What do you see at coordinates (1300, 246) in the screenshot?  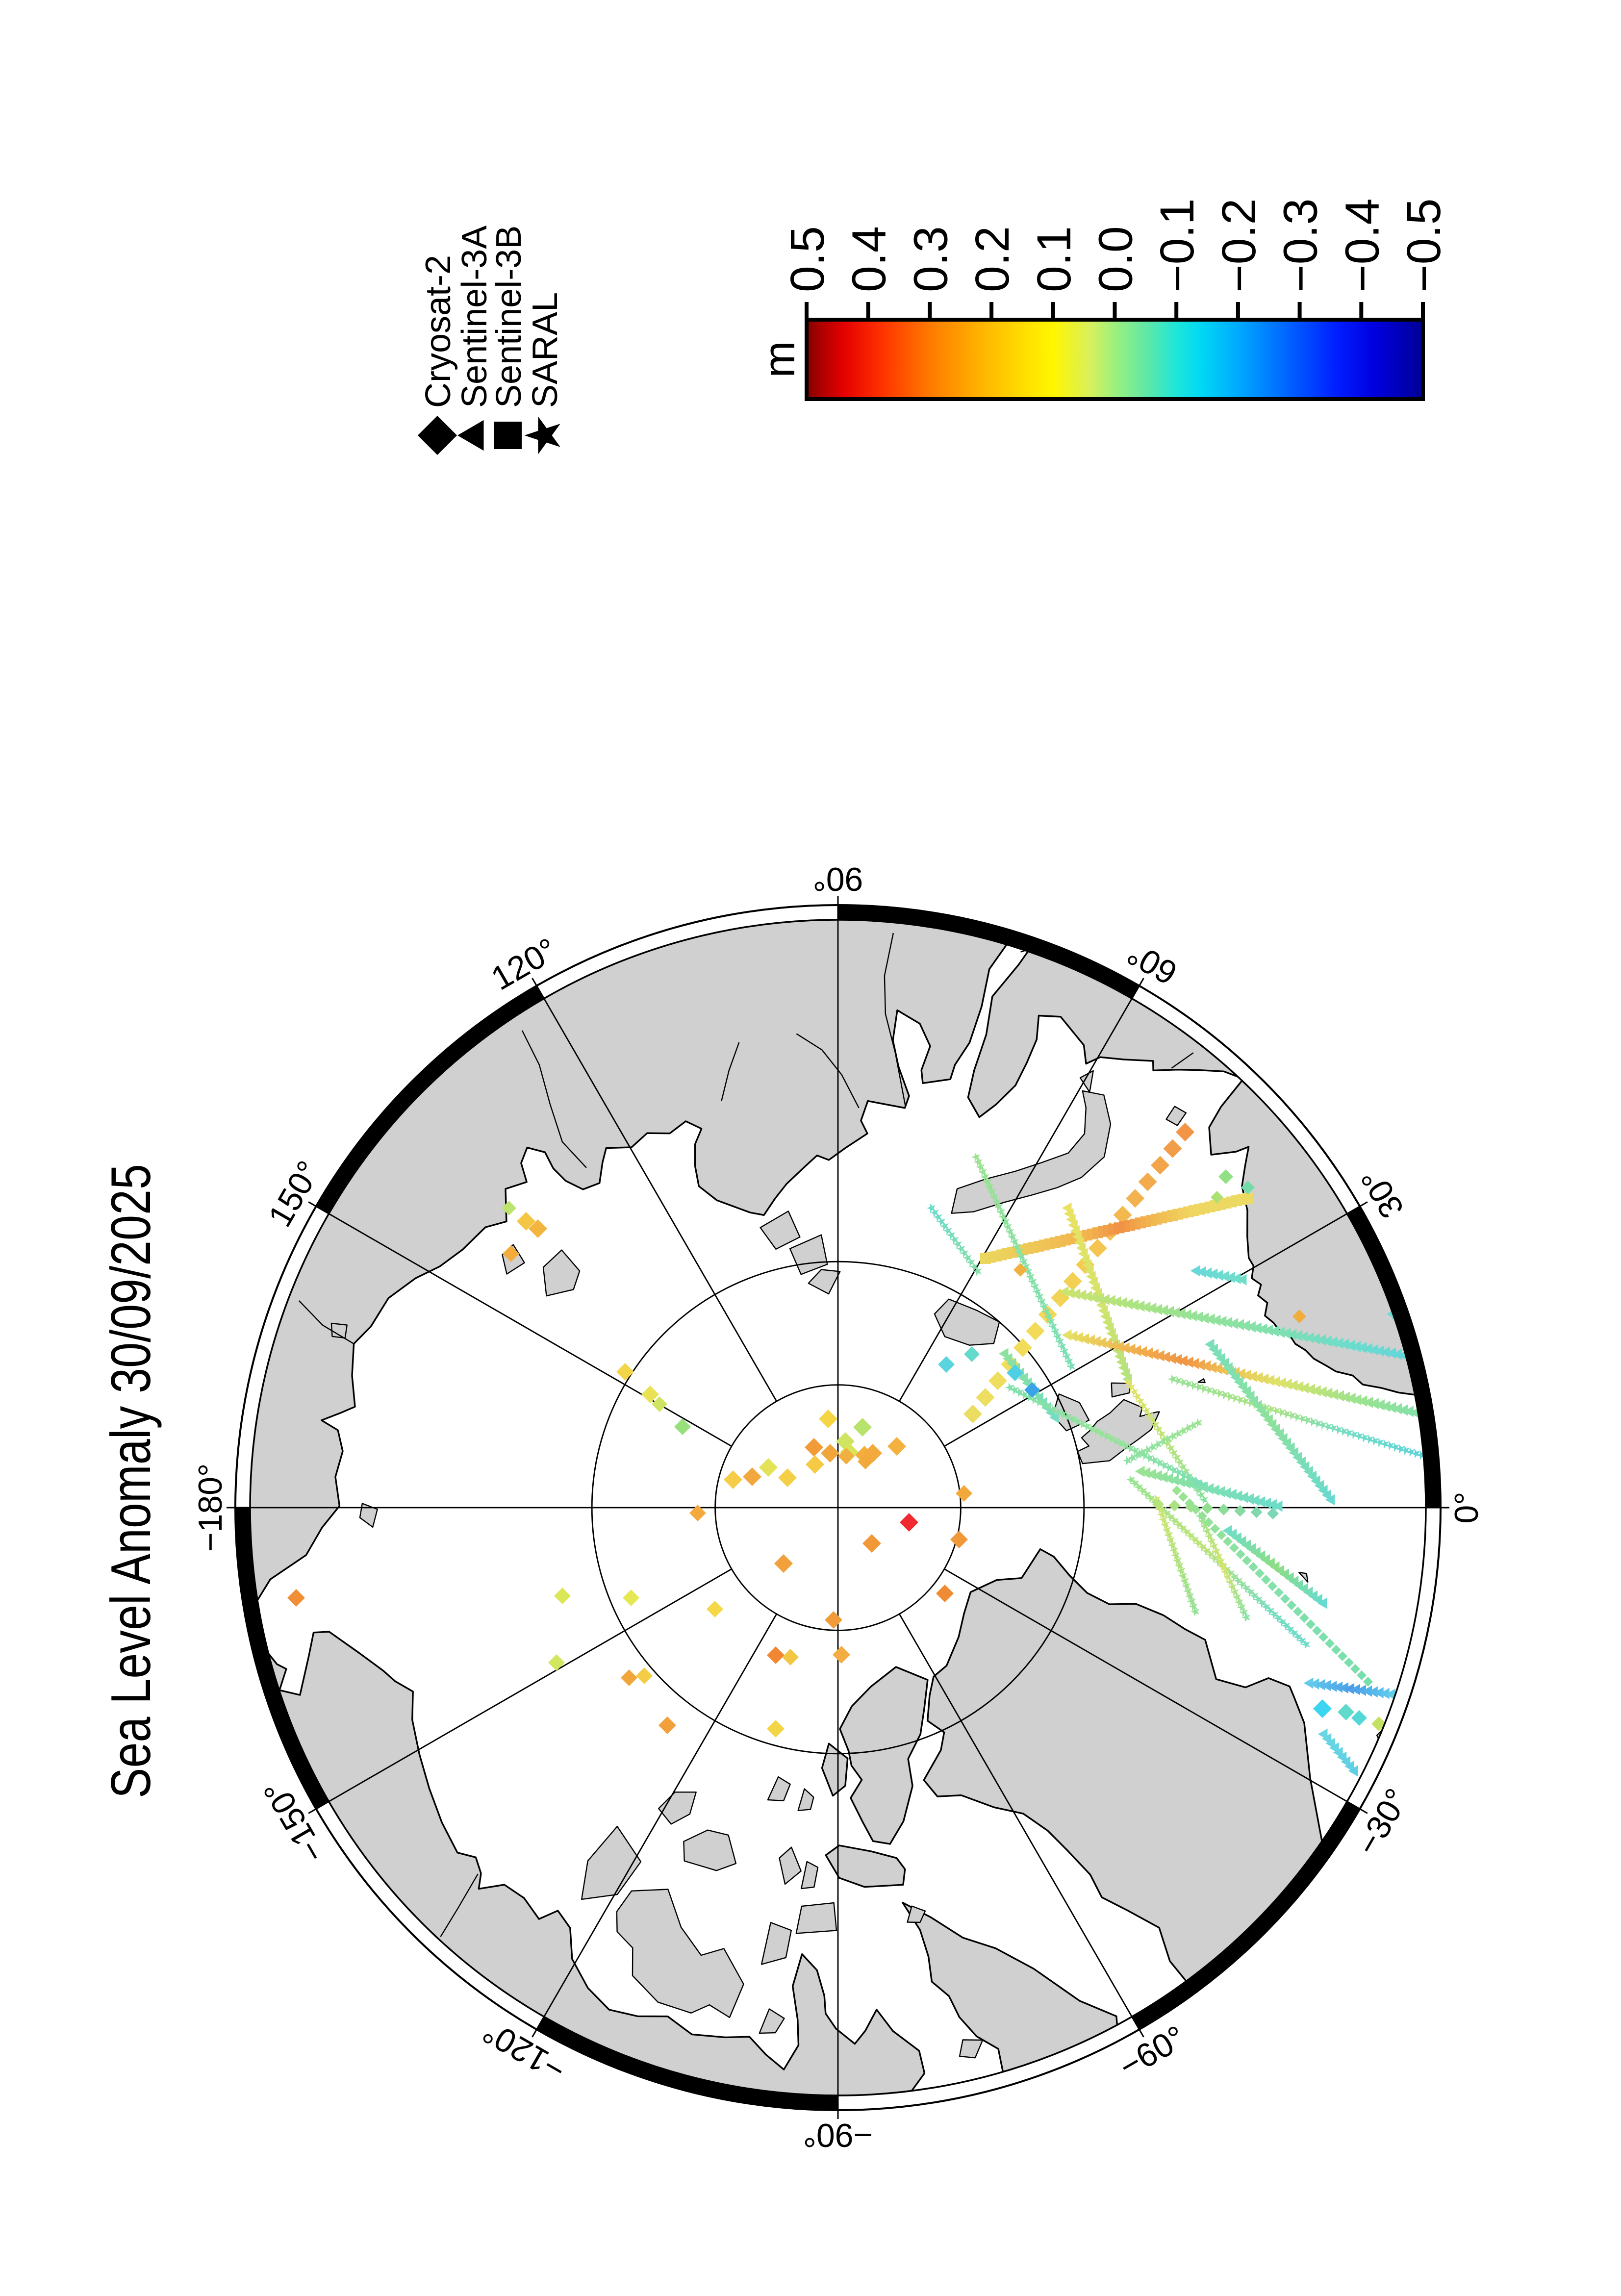 I see `svg-text: −0.3` at bounding box center [1300, 246].